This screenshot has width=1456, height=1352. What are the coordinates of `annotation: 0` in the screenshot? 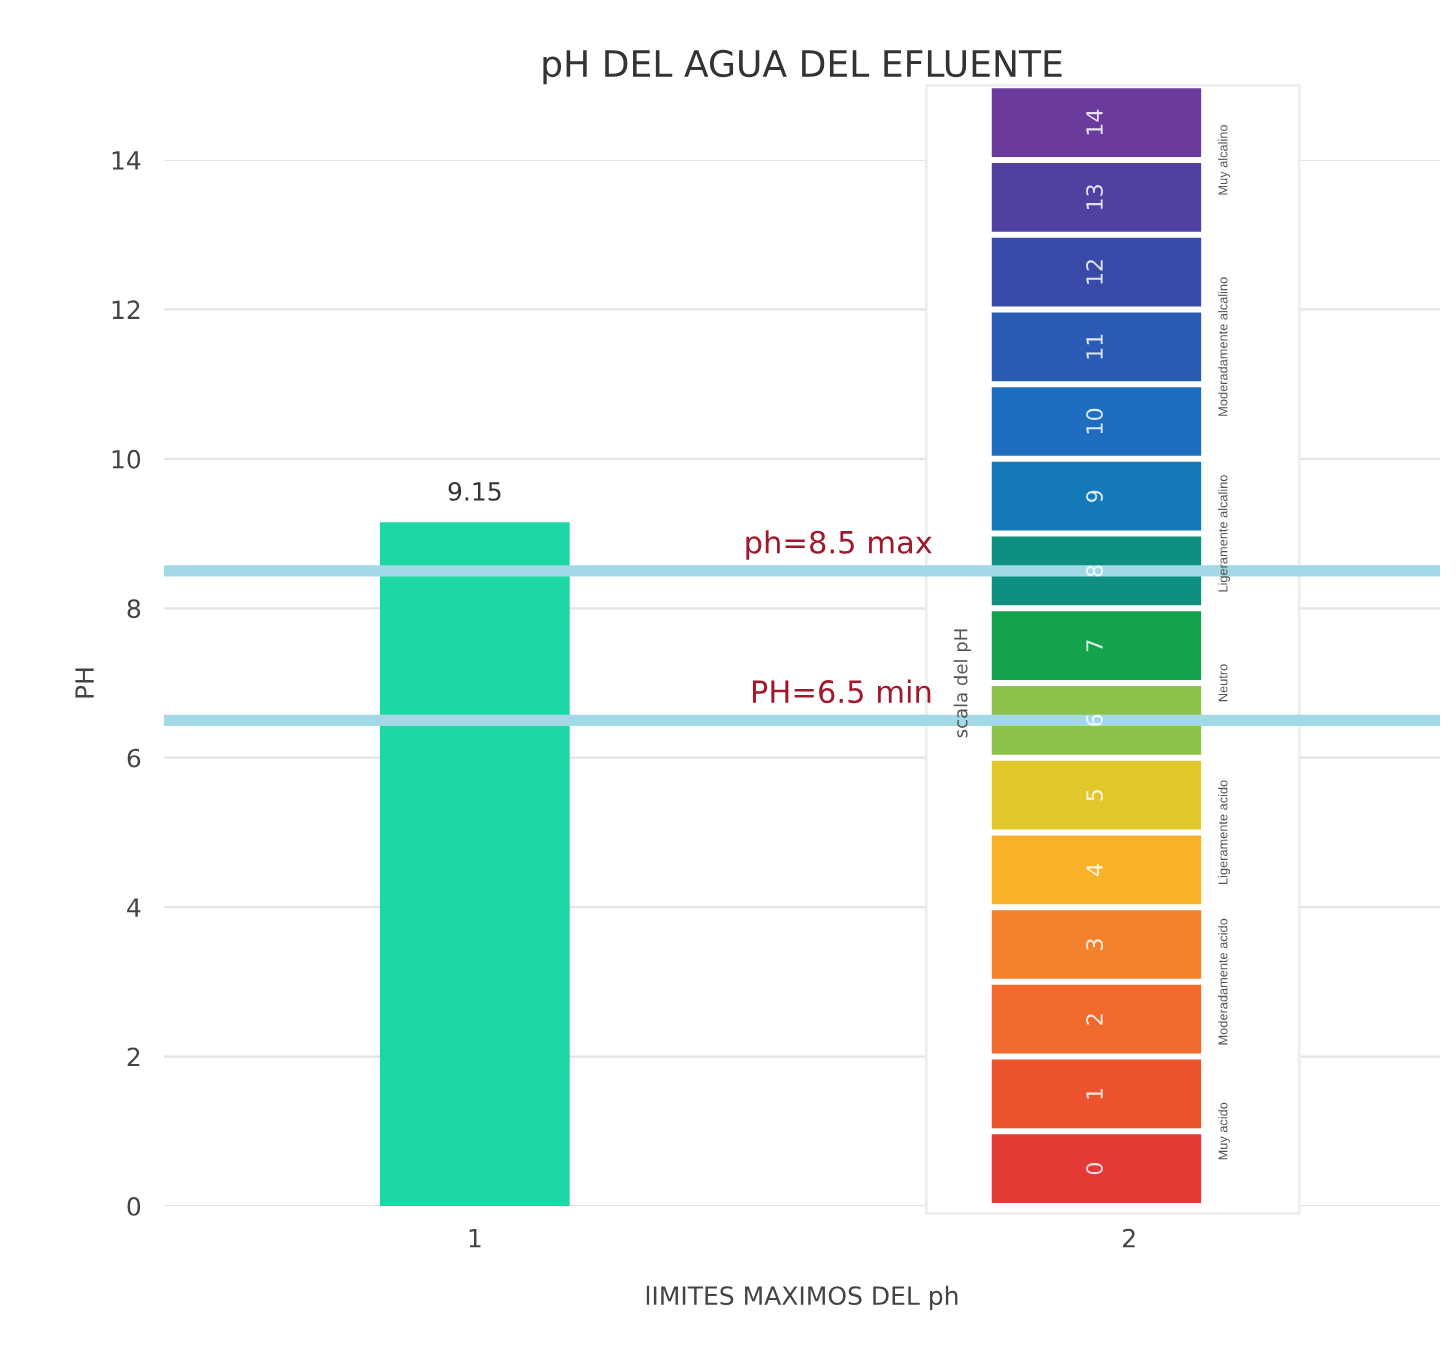 It's located at (1094, 1169).